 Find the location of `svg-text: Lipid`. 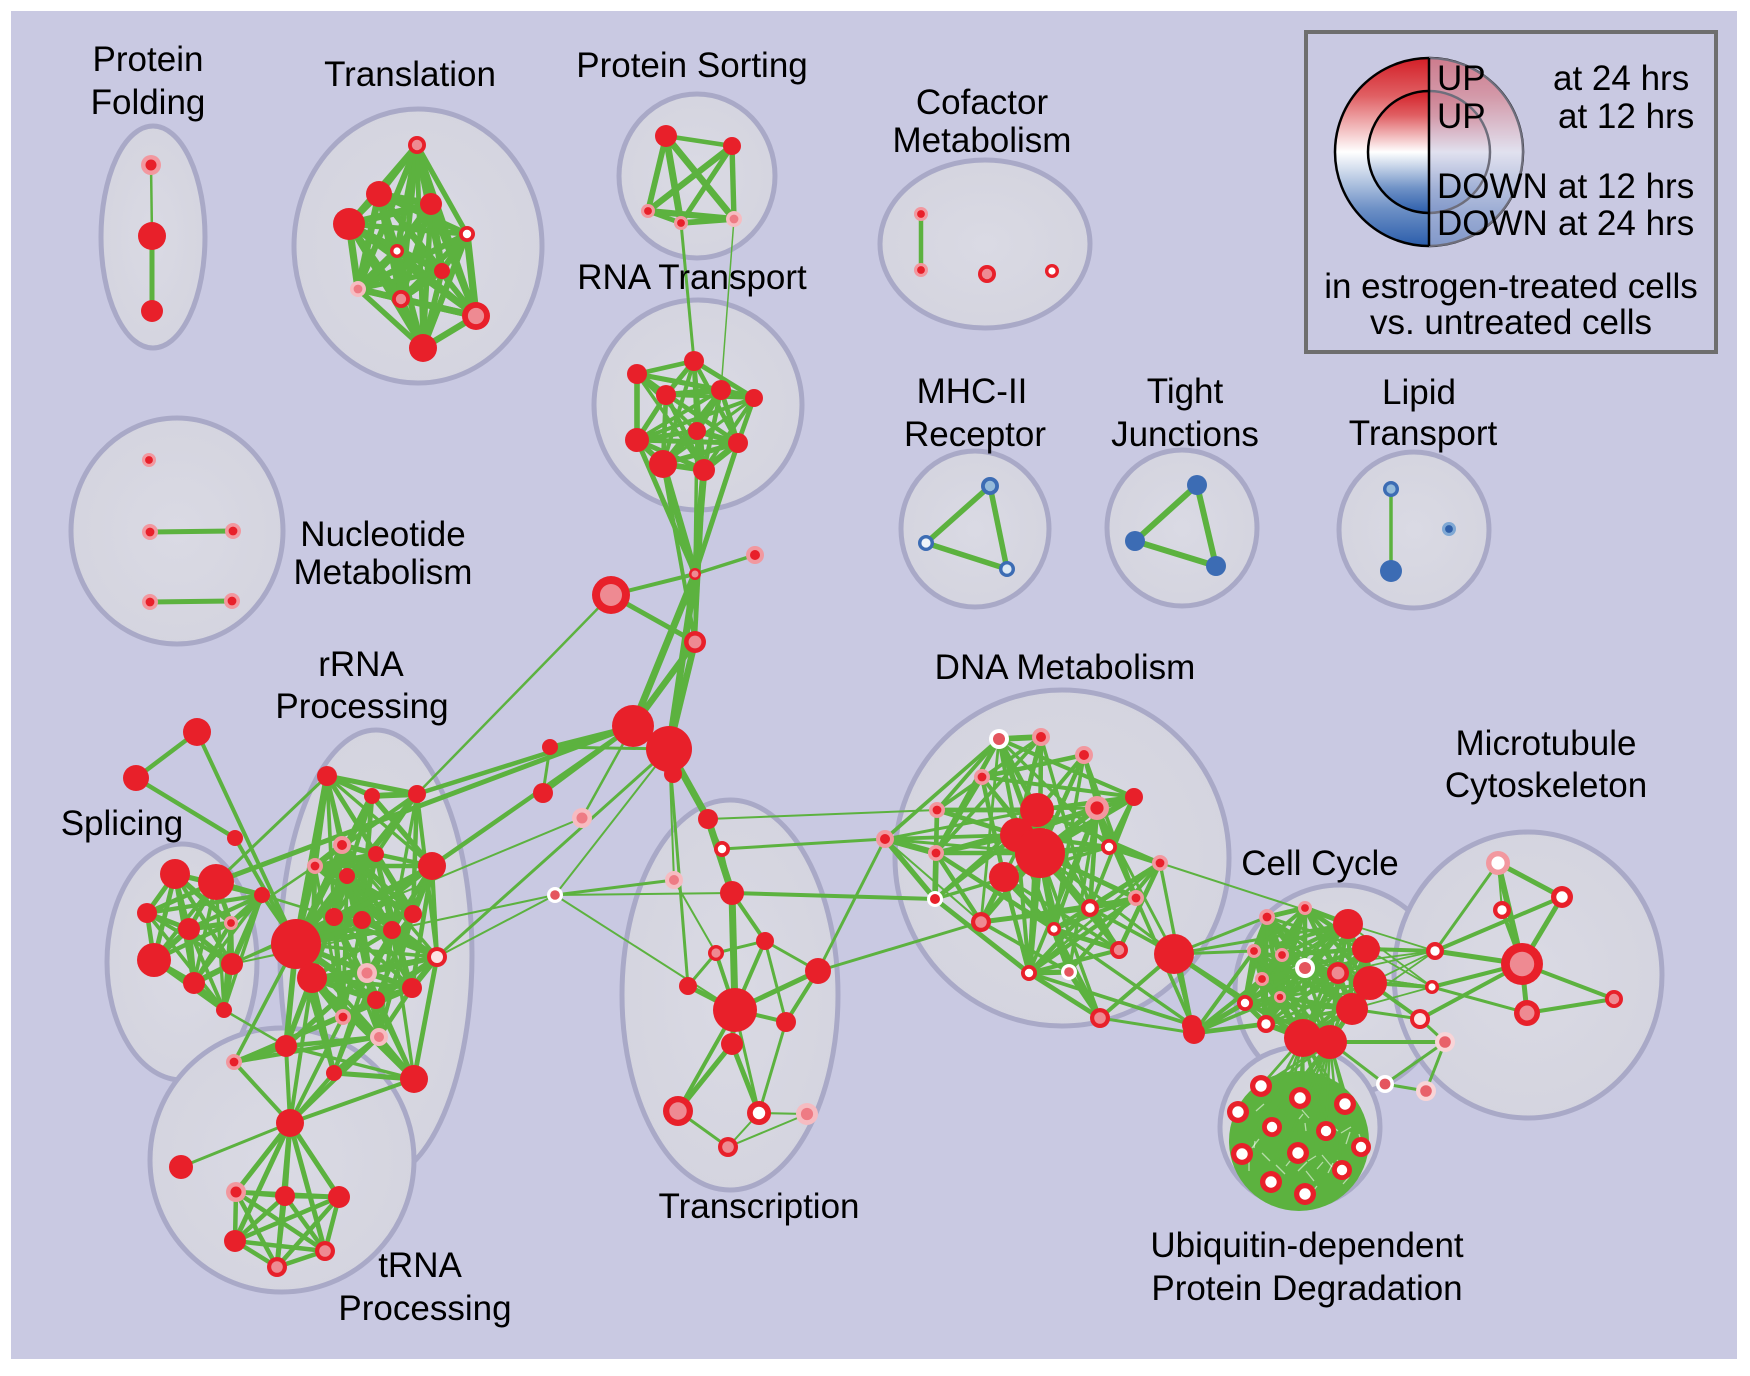

svg-text: Lipid is located at coordinates (1419, 392).